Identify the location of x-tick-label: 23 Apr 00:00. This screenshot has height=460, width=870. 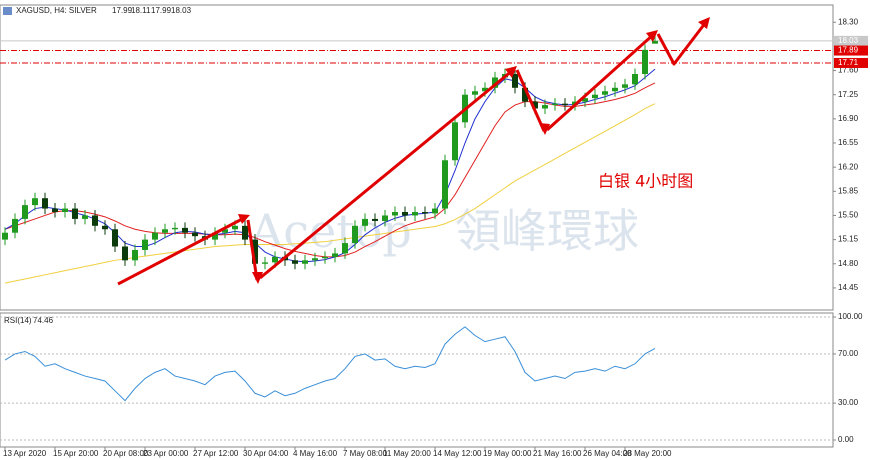
(166, 453).